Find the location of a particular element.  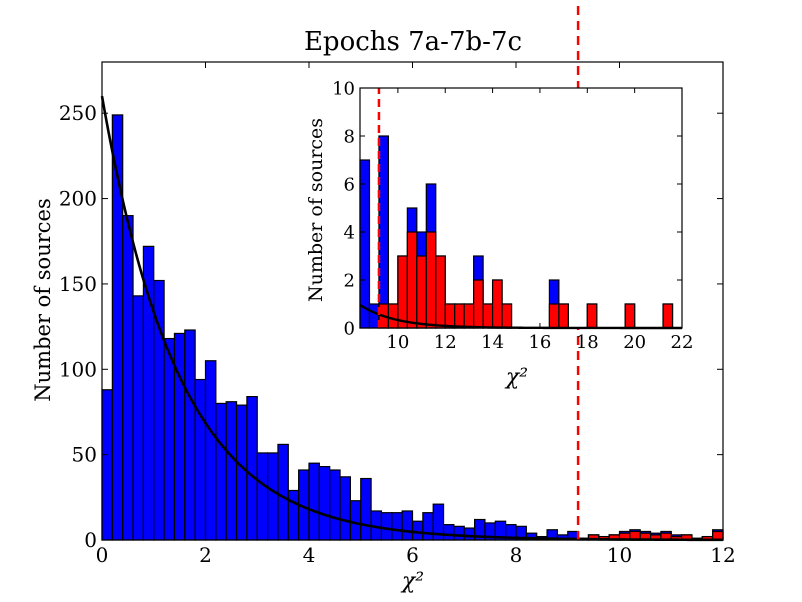

main-x-tick-label: 12 is located at coordinates (722, 555).